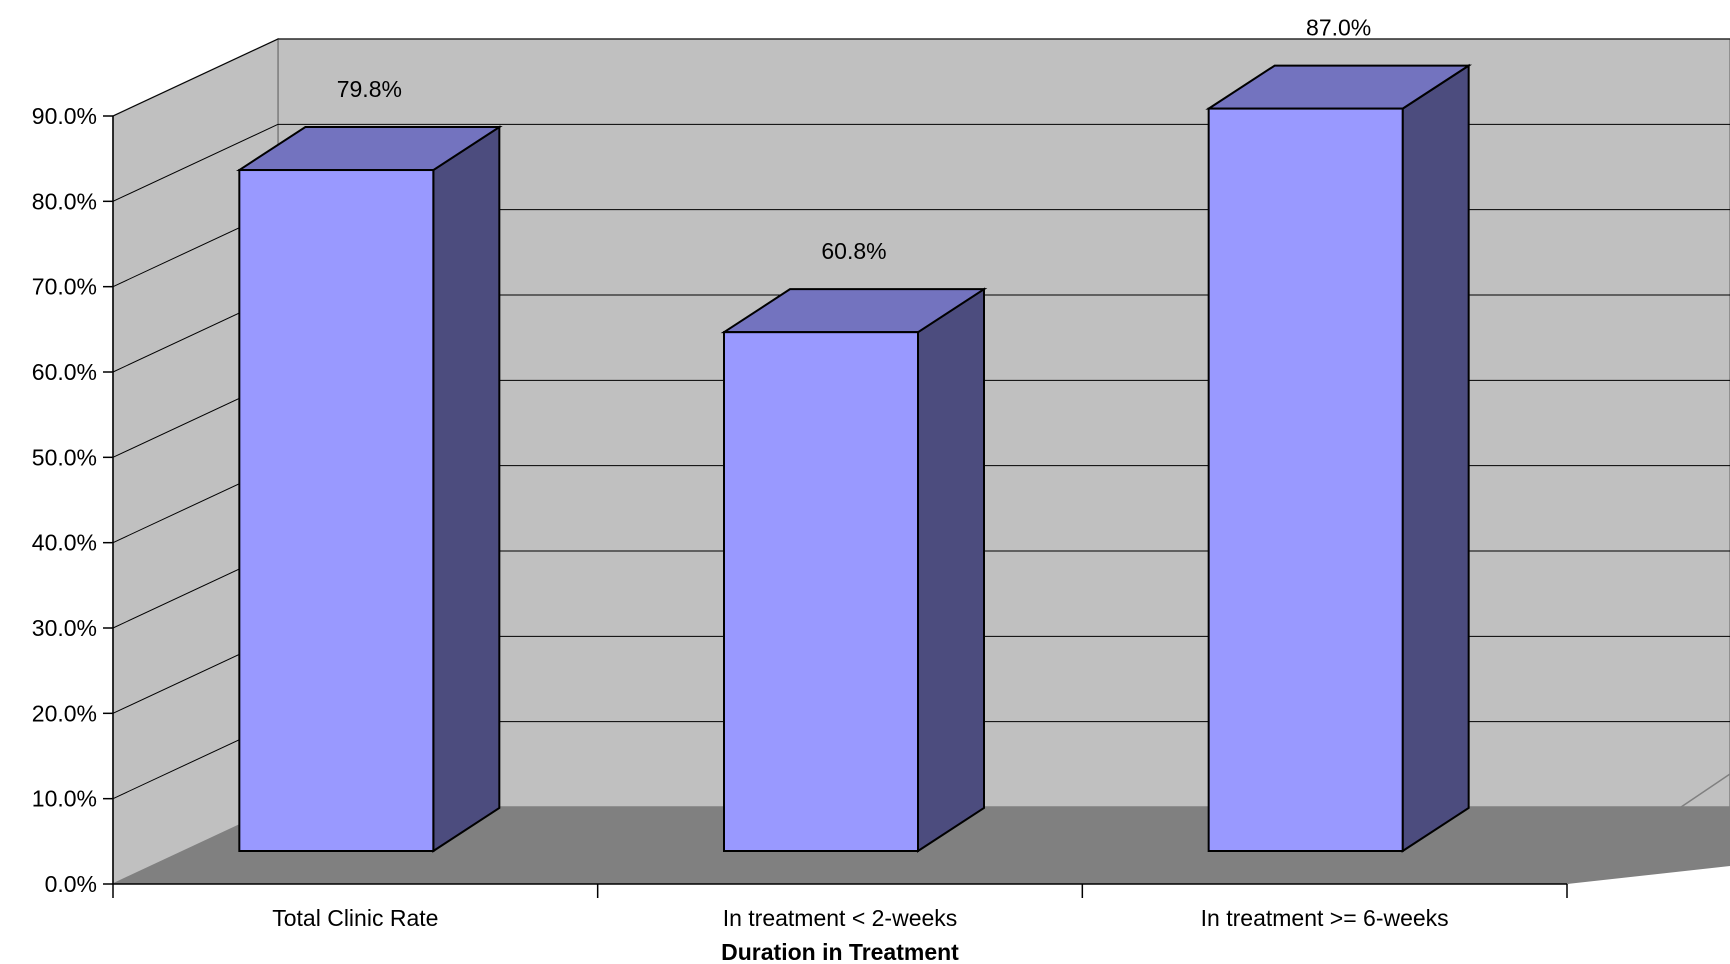 The width and height of the screenshot is (1730, 964). I want to click on y-tick-label: 80.0%, so click(64, 201).